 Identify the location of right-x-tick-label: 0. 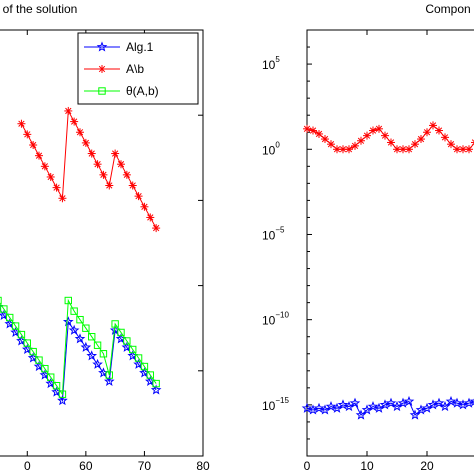
(307, 466).